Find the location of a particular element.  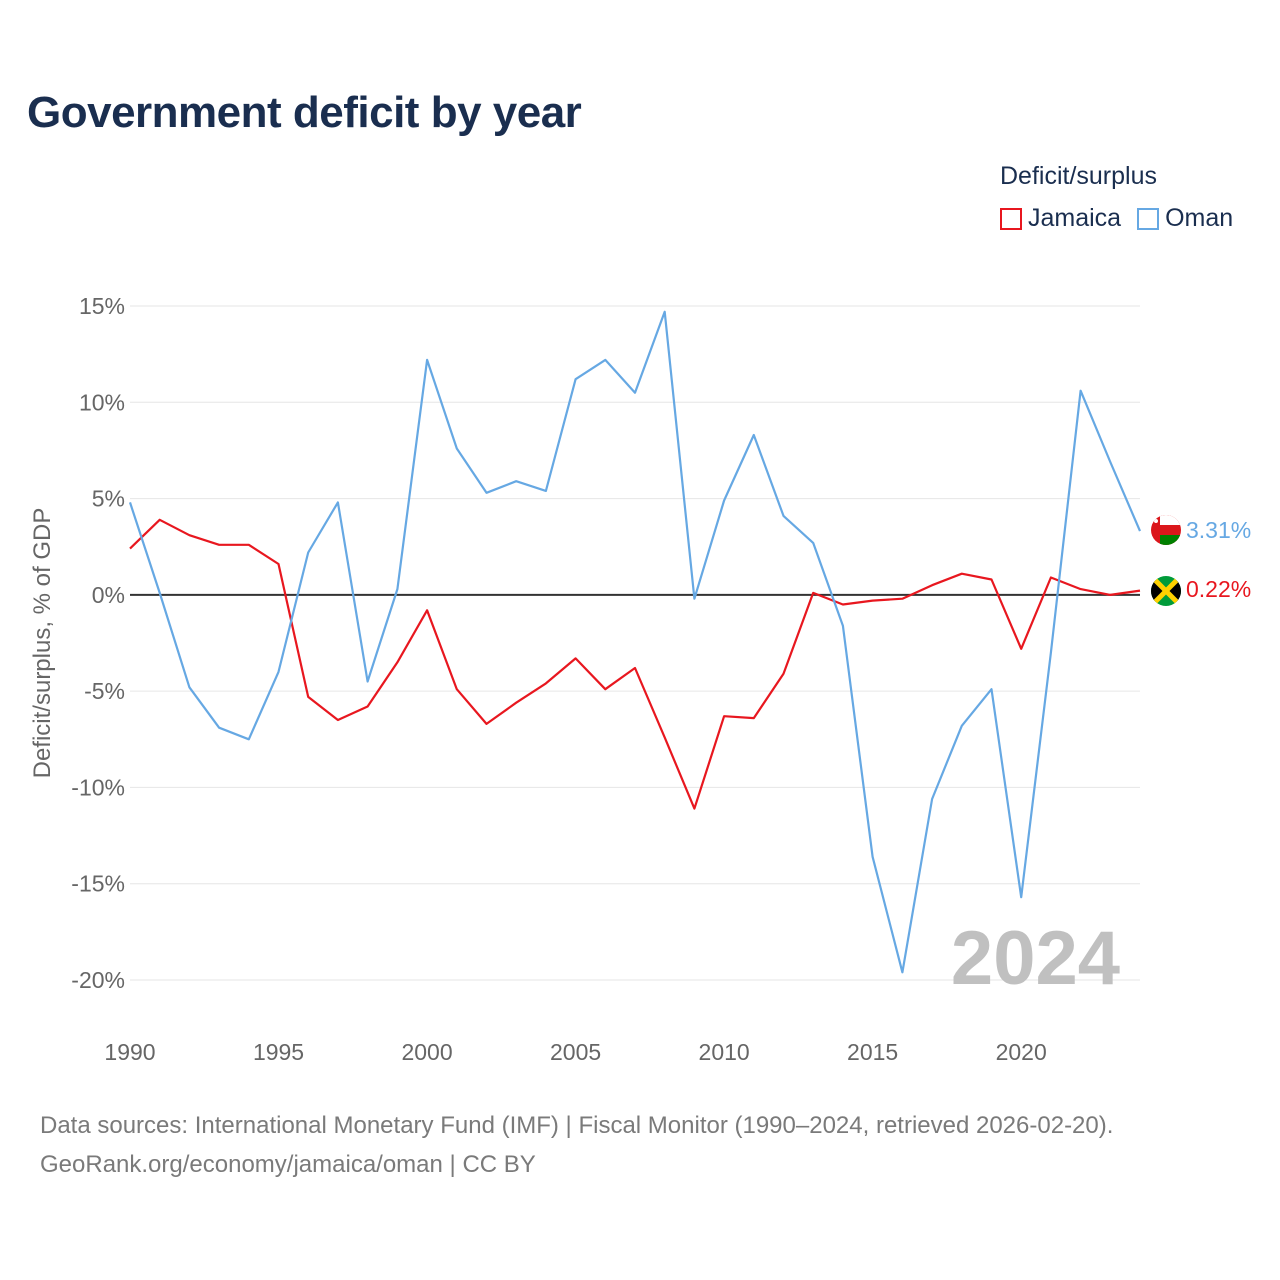

legend: Jamaica Oman is located at coordinates (1124, 218).